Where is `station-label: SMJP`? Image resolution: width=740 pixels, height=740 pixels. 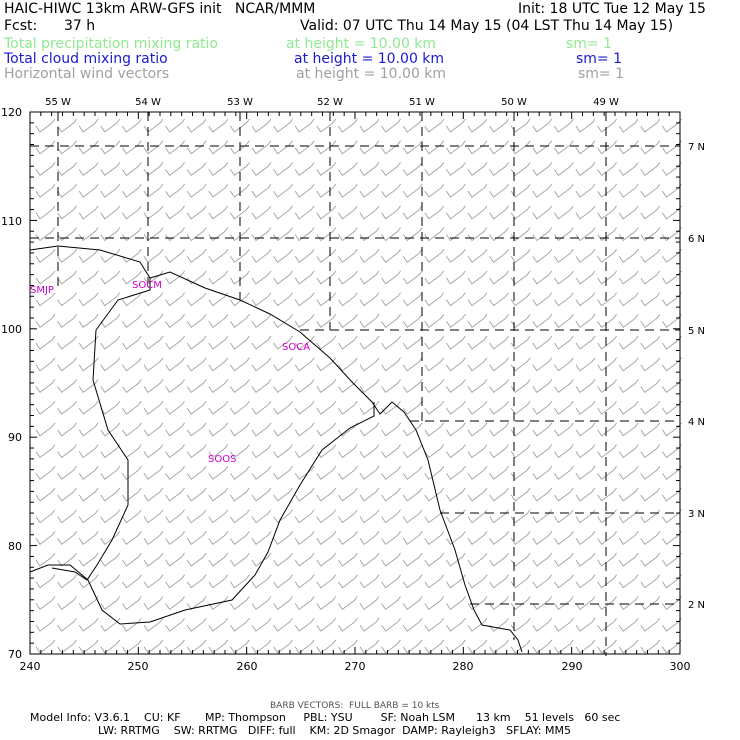 station-label: SMJP is located at coordinates (42, 290).